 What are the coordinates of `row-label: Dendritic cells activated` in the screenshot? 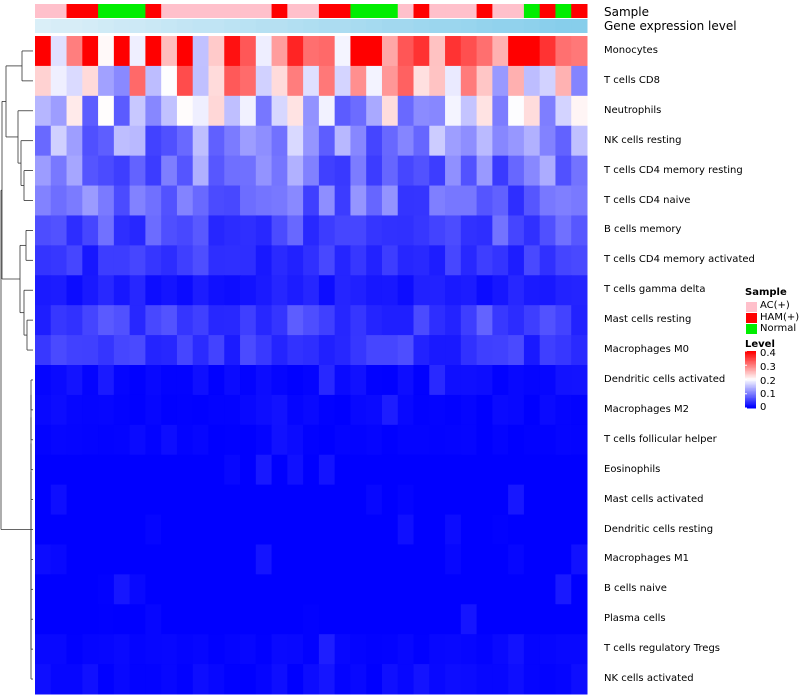 It's located at (665, 379).